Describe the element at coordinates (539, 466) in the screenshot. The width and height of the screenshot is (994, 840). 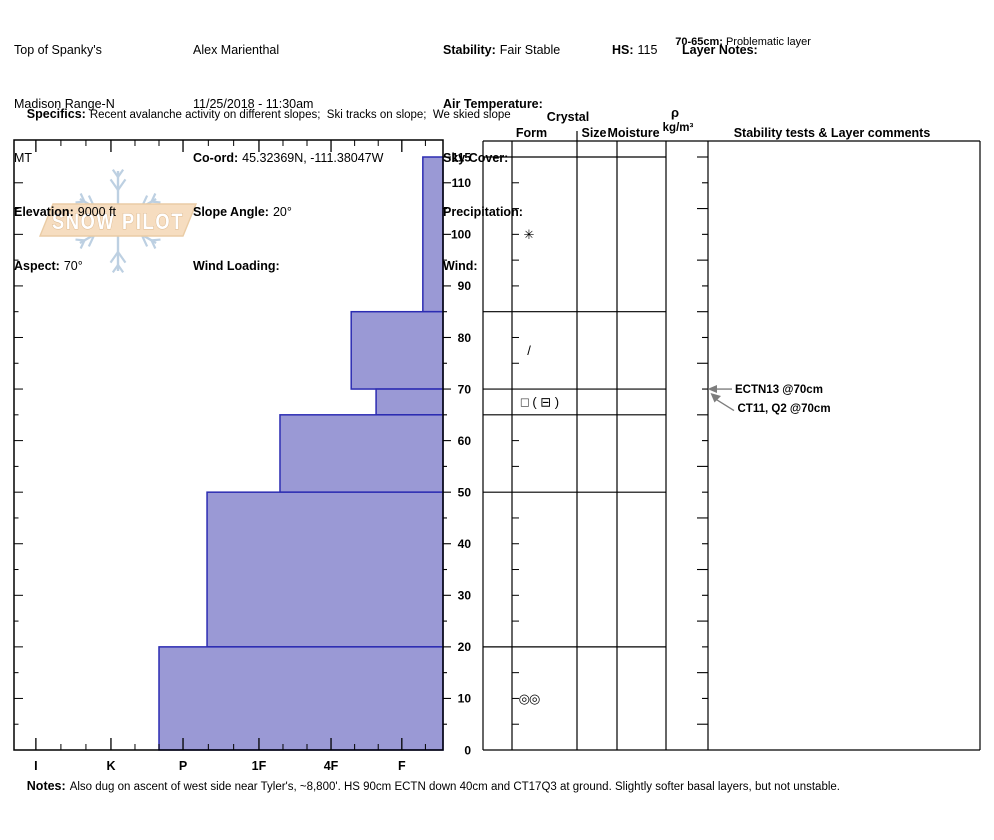
I see `crystal-form-symbols: ✳ / □ ( ⊟ ) ◎◎` at that location.